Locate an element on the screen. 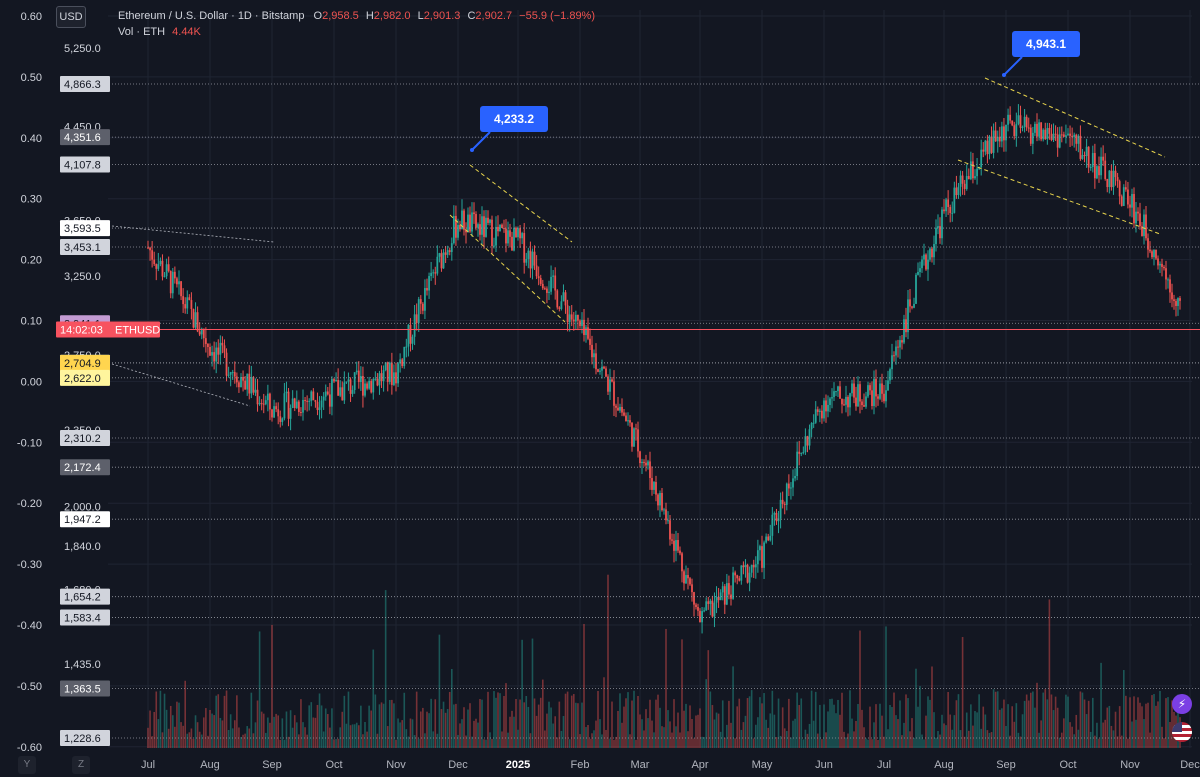 The height and width of the screenshot is (777, 1200). left-axis-tick: 0.50 is located at coordinates (31, 78).